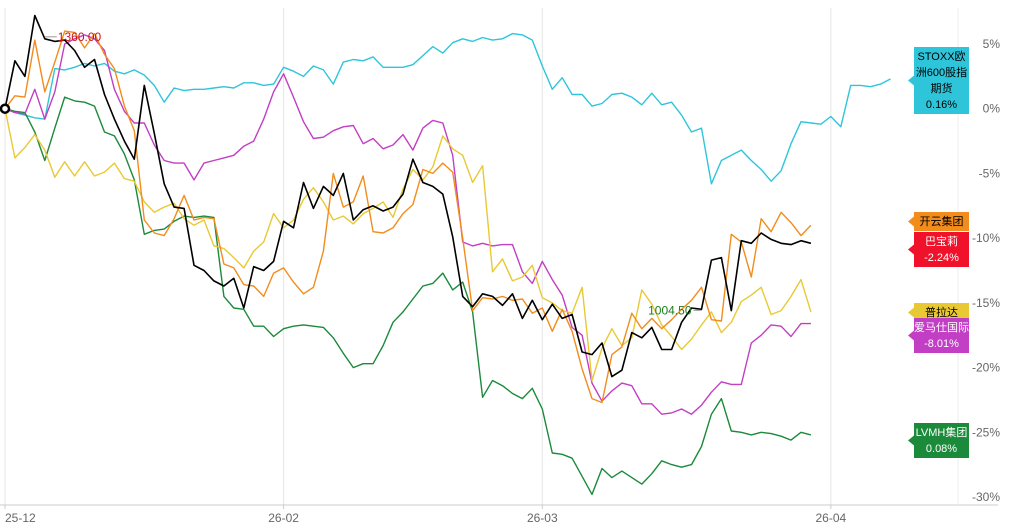  Describe the element at coordinates (941, 449) in the screenshot. I see `end-tag-label: 0.08%` at that location.